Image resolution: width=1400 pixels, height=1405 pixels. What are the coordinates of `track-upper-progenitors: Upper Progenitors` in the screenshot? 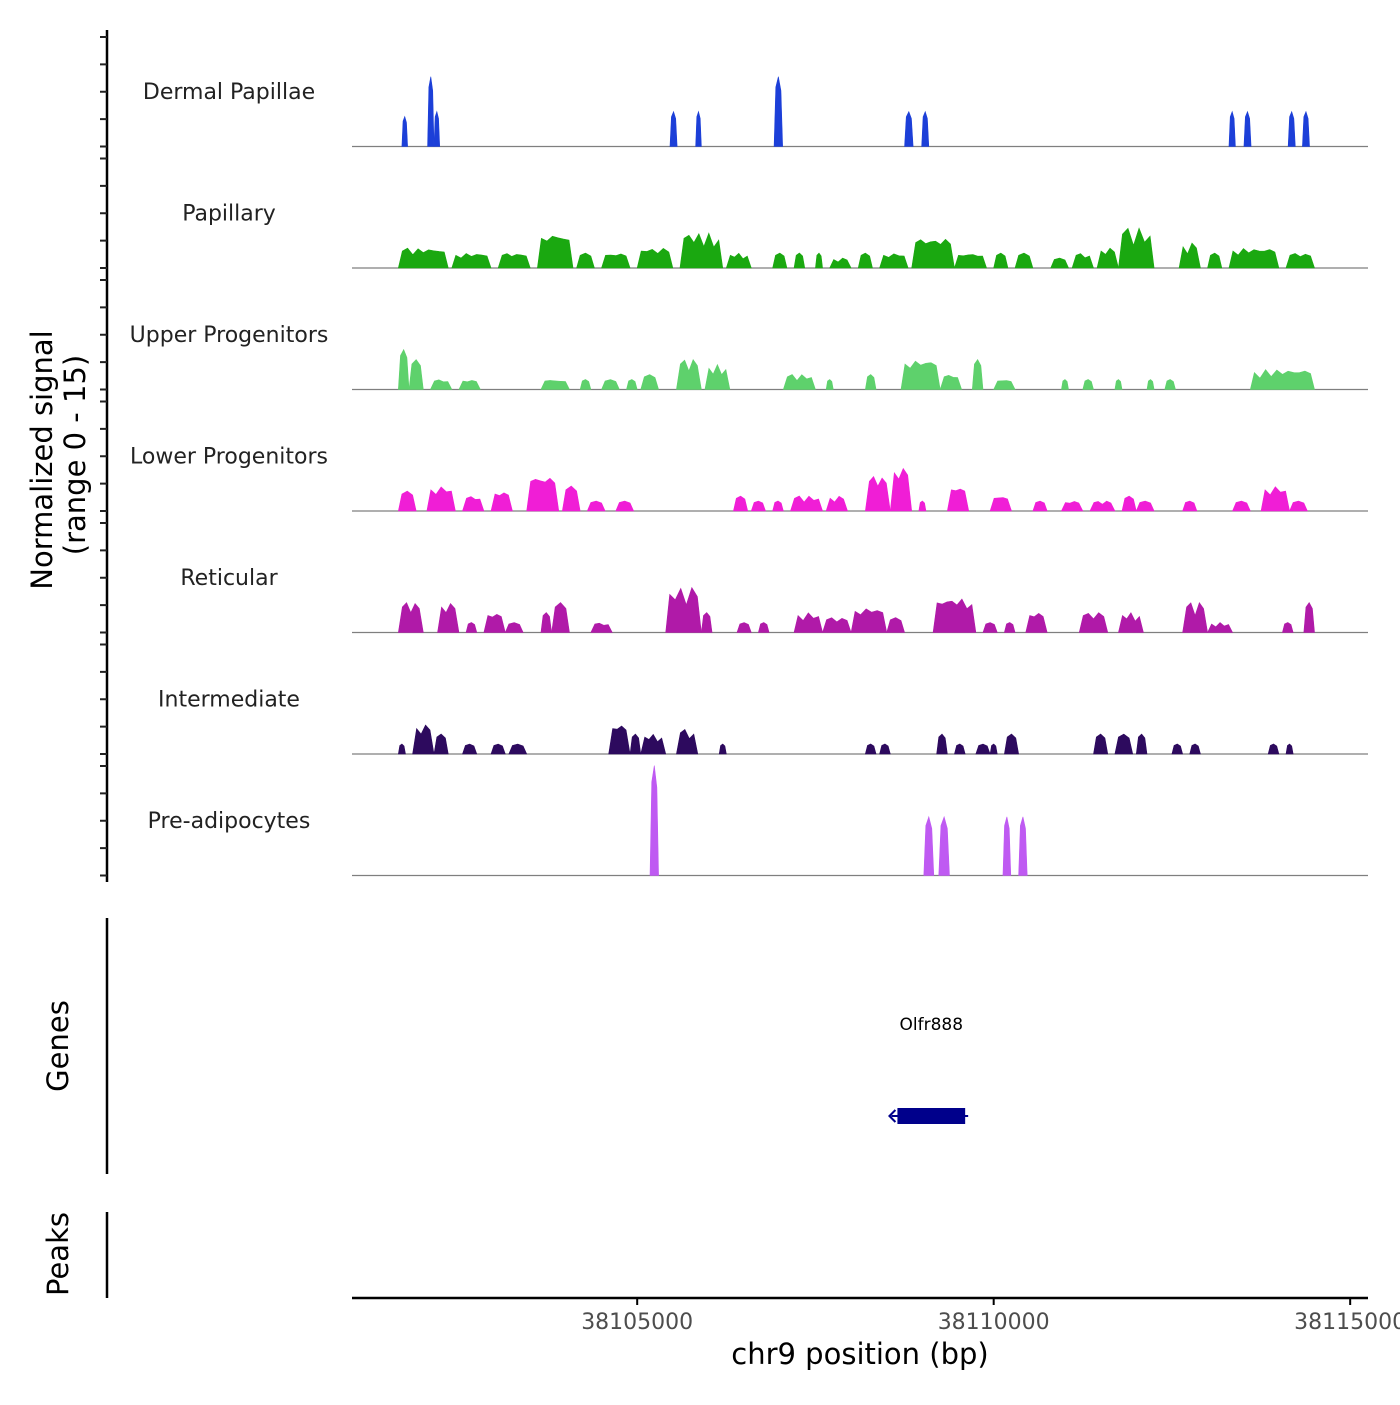 It's located at (734, 335).